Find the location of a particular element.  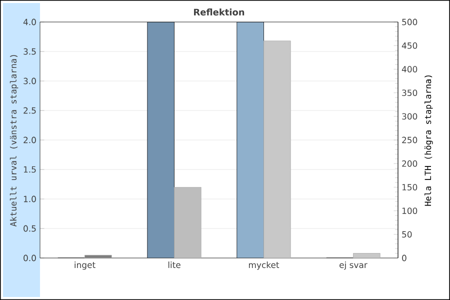

y2-tick-label: 100 is located at coordinates (410, 211).